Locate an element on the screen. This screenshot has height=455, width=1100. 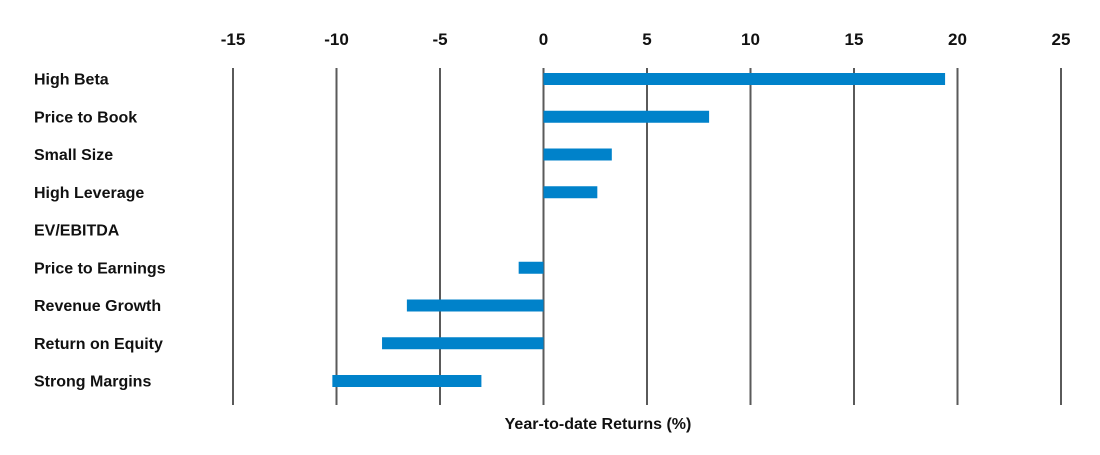
category-label: Price to Earnings is located at coordinates (100, 268).